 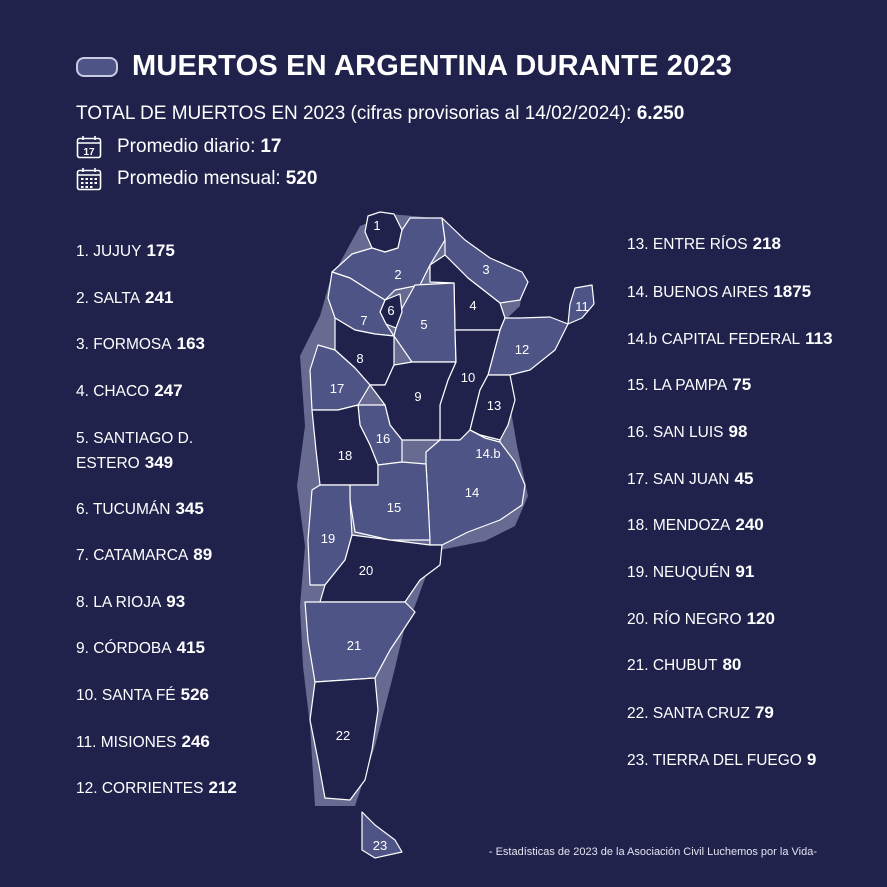 I want to click on list-item: 2. SALTA 241, so click(x=125, y=297).